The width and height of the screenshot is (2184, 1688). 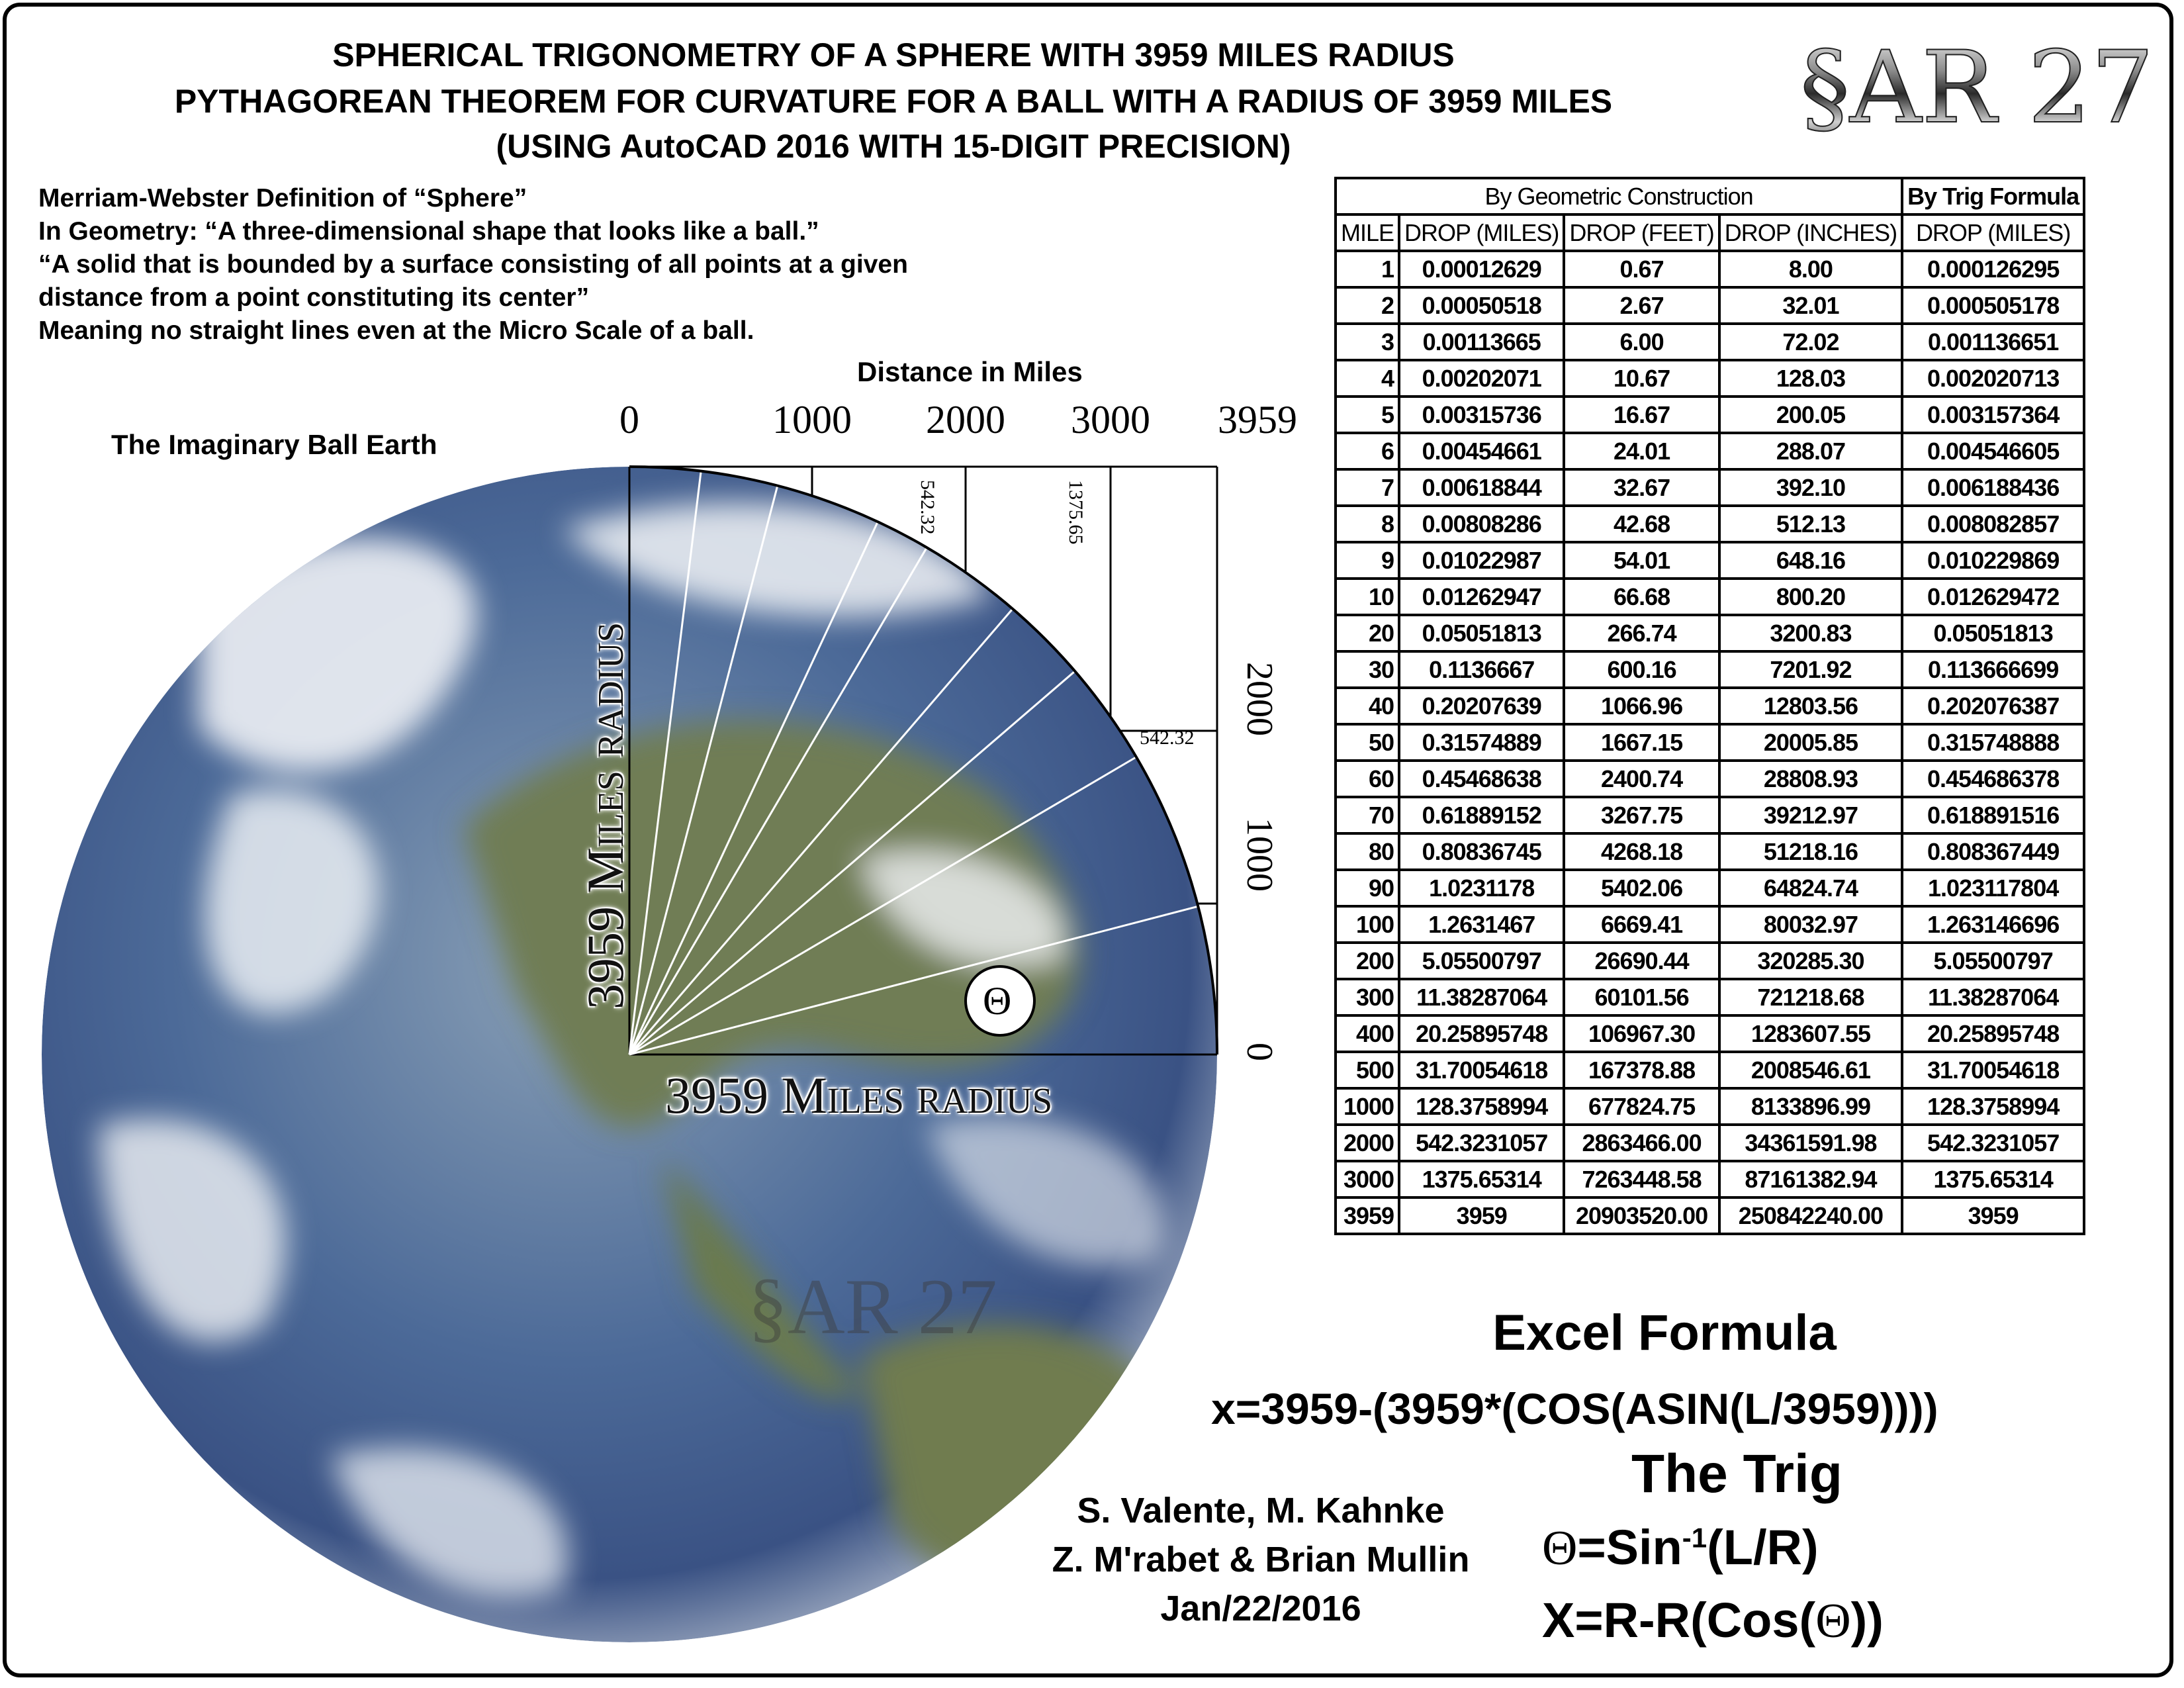 What do you see at coordinates (1811, 669) in the screenshot?
I see `value-cell: 7201.92` at bounding box center [1811, 669].